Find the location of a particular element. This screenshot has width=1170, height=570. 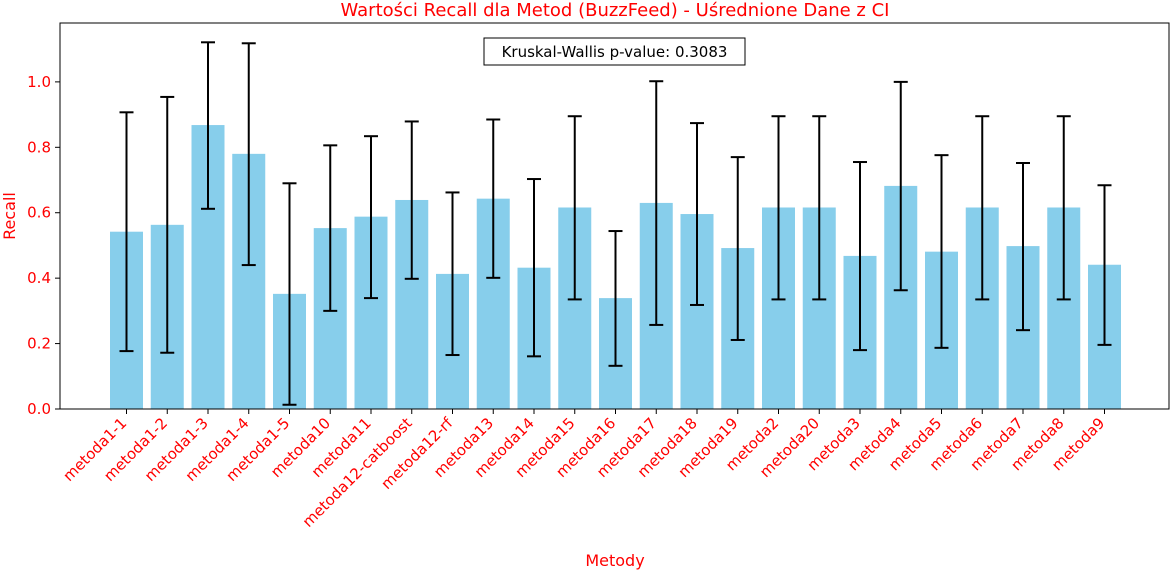

error-bar-metoda12-rf is located at coordinates (452, 274).